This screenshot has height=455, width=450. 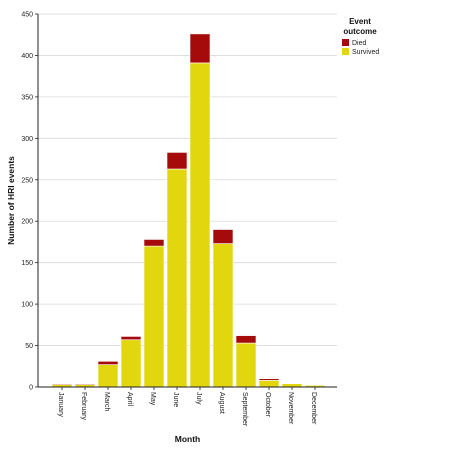 I want to click on x-tick-label: November, so click(x=290, y=408).